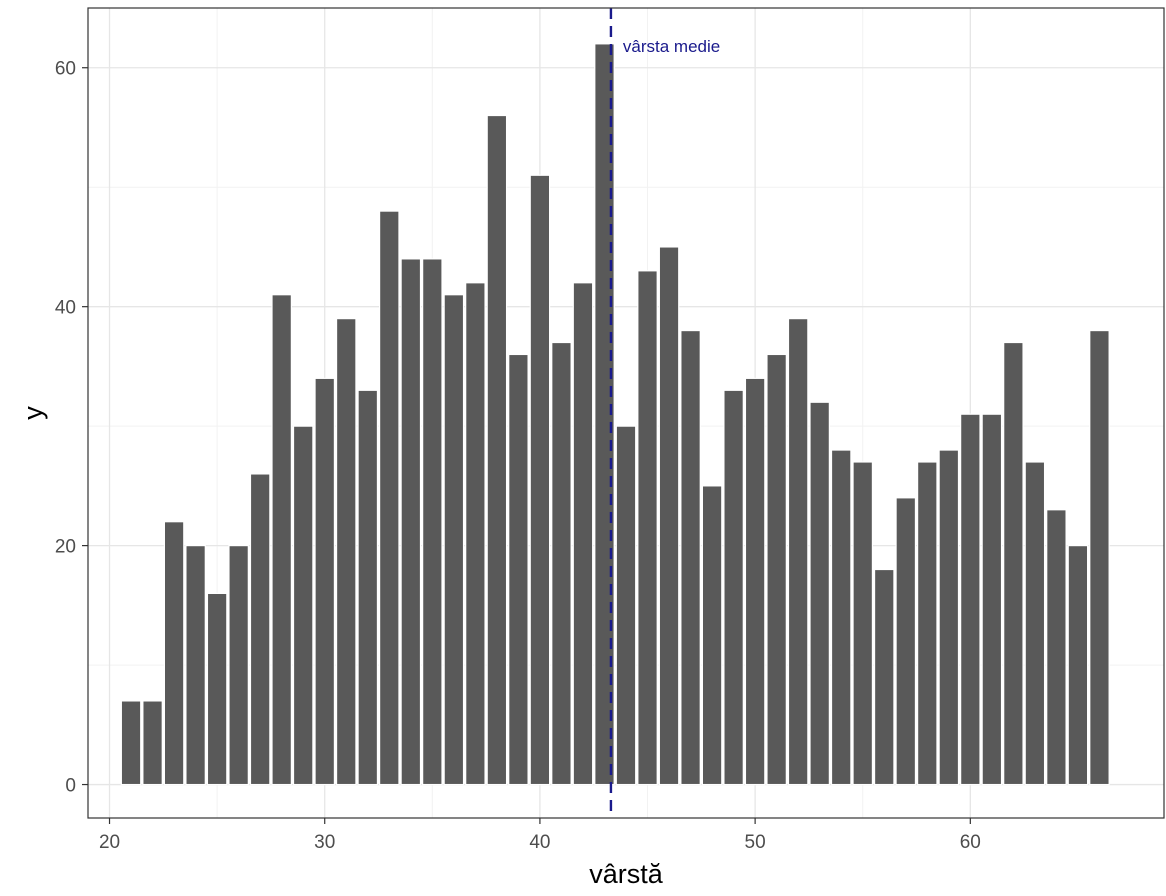 This screenshot has height=896, width=1166. What do you see at coordinates (626, 874) in the screenshot?
I see `x-axis-title: vârstă` at bounding box center [626, 874].